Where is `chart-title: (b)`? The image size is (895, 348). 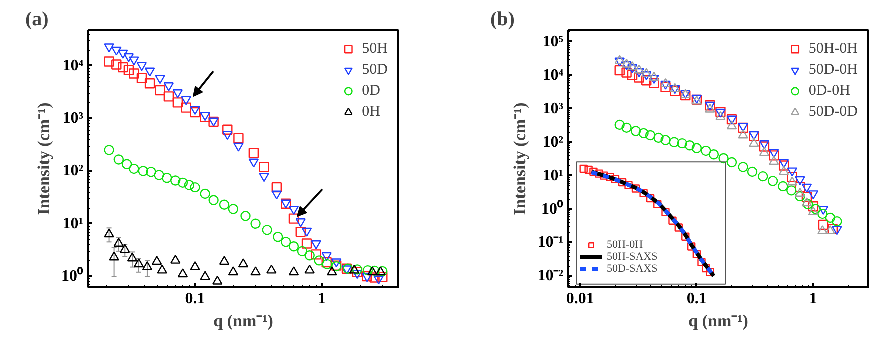
chart-title: (b) is located at coordinates (502, 19).